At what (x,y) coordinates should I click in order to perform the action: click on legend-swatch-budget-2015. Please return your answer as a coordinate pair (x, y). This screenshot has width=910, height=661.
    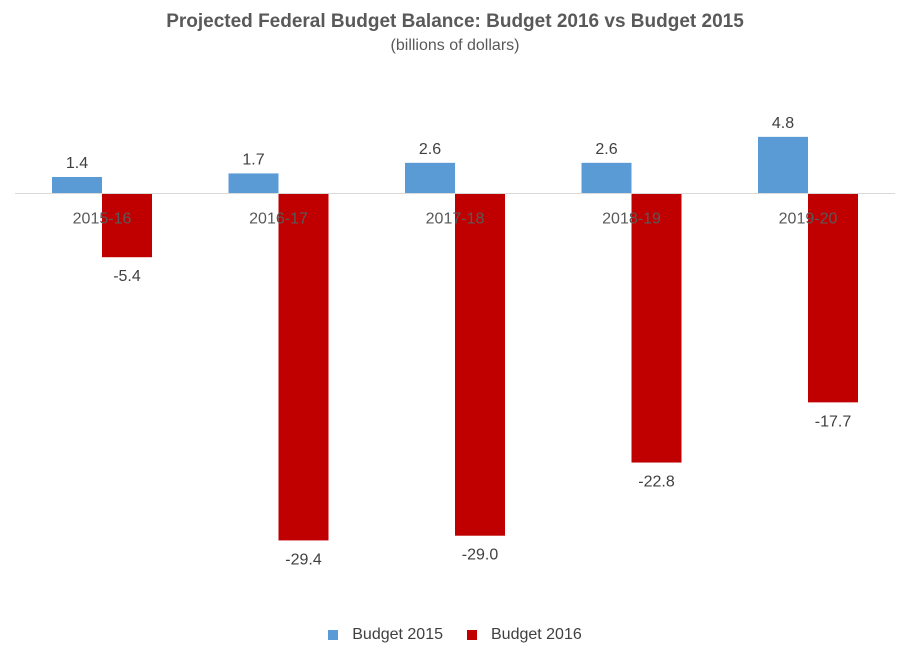
    Looking at the image, I should click on (333, 635).